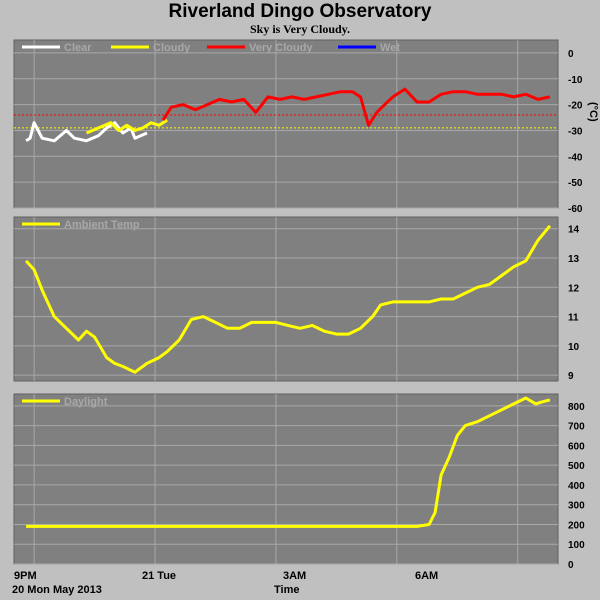  Describe the element at coordinates (571, 376) in the screenshot. I see `y-tick-label: 9` at that location.